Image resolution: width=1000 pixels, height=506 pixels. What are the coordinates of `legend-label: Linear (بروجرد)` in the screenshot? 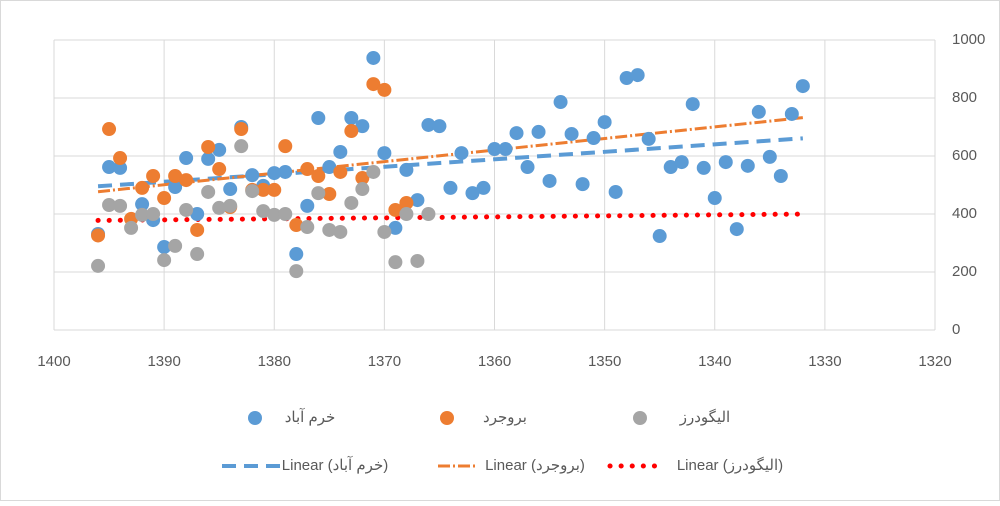 It's located at (535, 465).